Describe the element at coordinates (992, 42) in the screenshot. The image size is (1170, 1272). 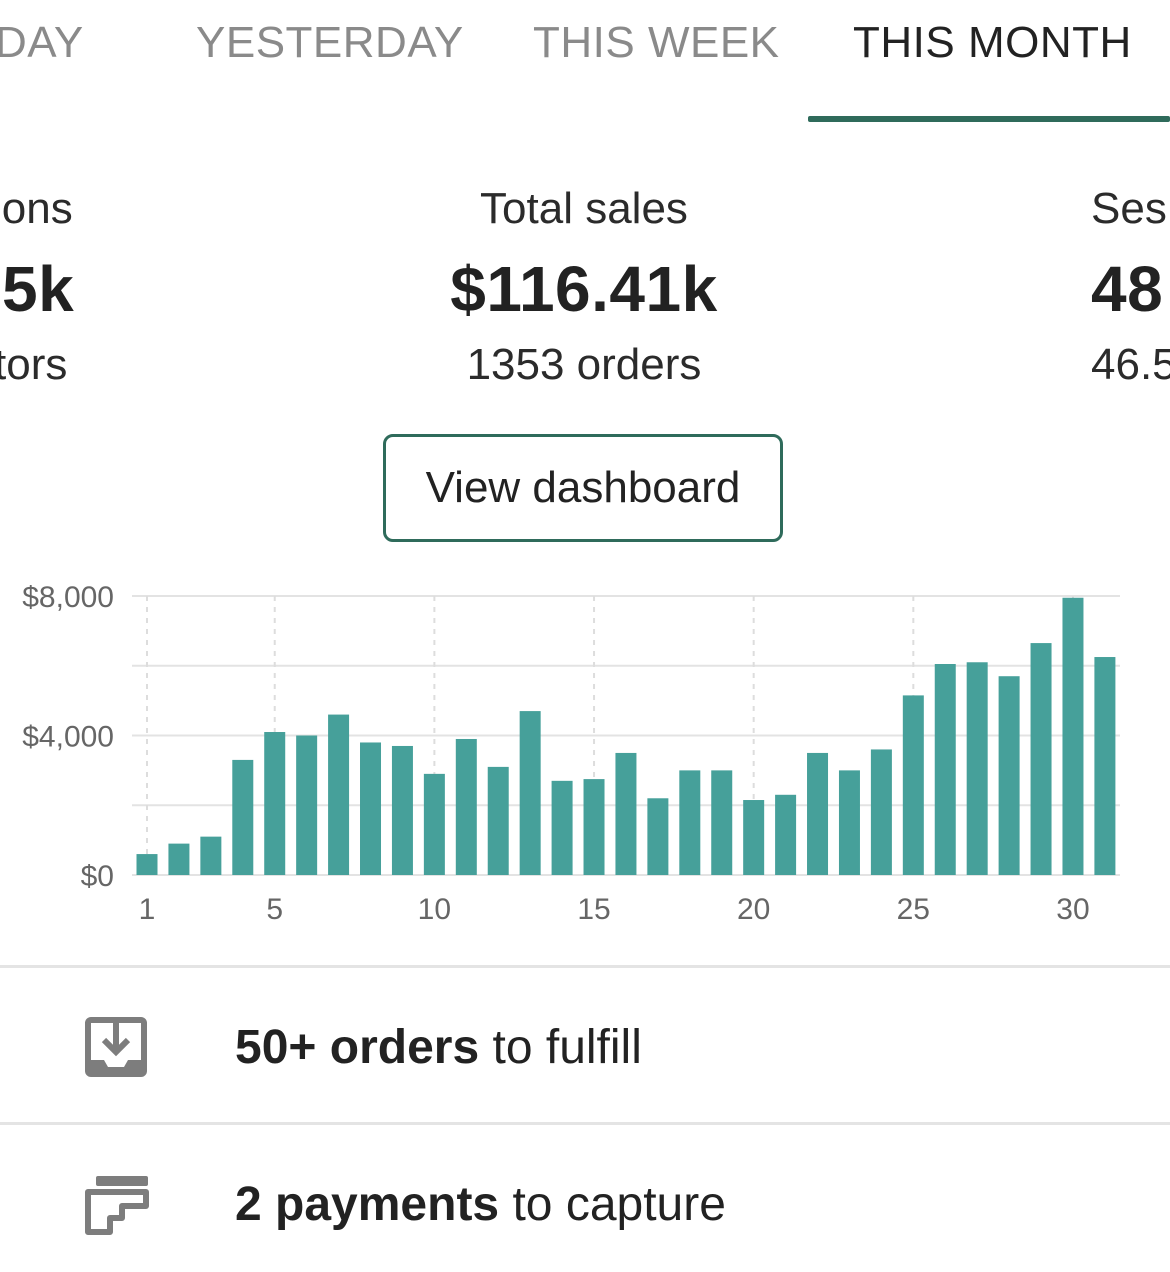
I see `tab-this-month: THIS MONTH` at that location.